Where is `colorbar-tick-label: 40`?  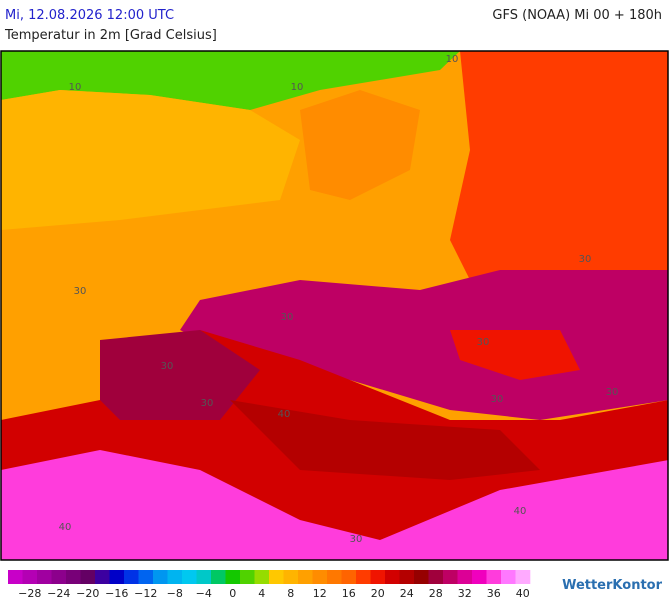
colorbar-tick-label: 40 is located at coordinates (523, 593).